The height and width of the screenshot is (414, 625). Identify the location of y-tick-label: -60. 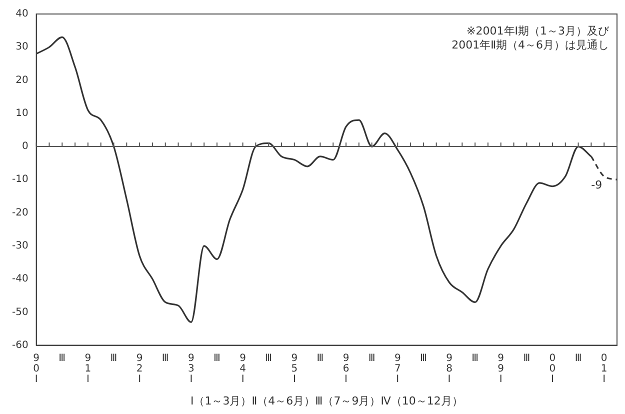
(20, 345).